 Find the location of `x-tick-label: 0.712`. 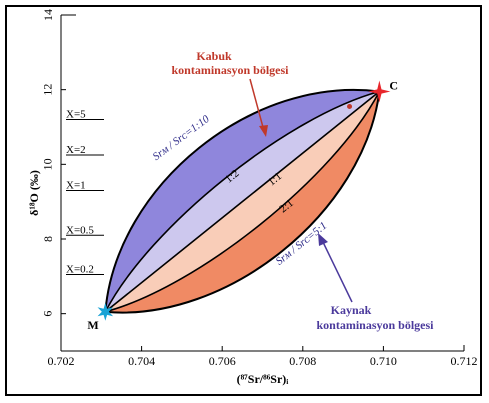

x-tick-label: 0.712 is located at coordinates (464, 361).